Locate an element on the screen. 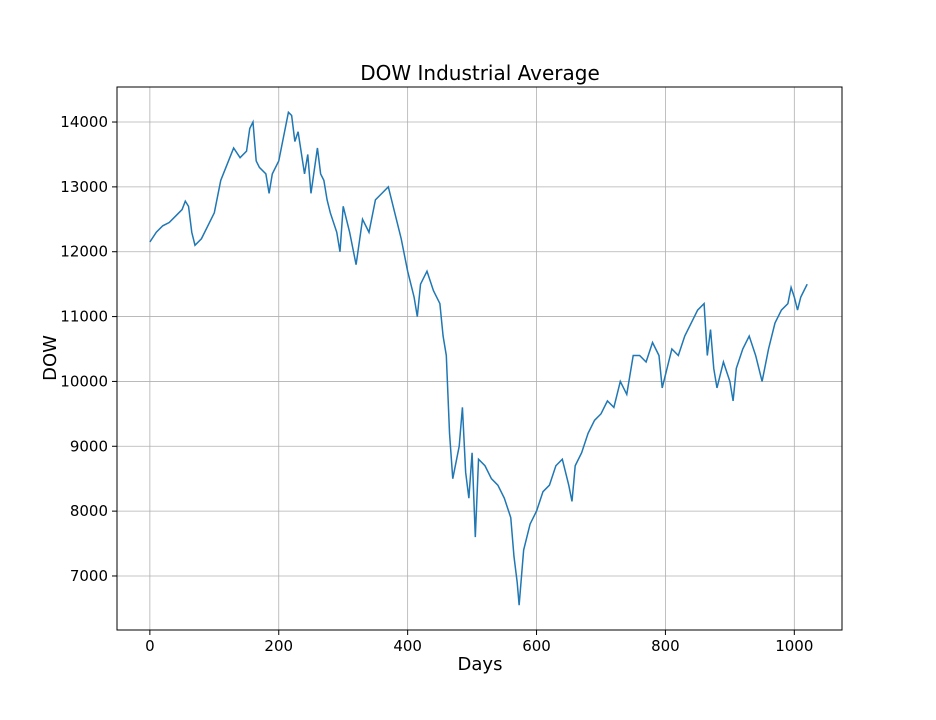 The width and height of the screenshot is (936, 720). y-tick-label: 13000 is located at coordinates (84, 187).